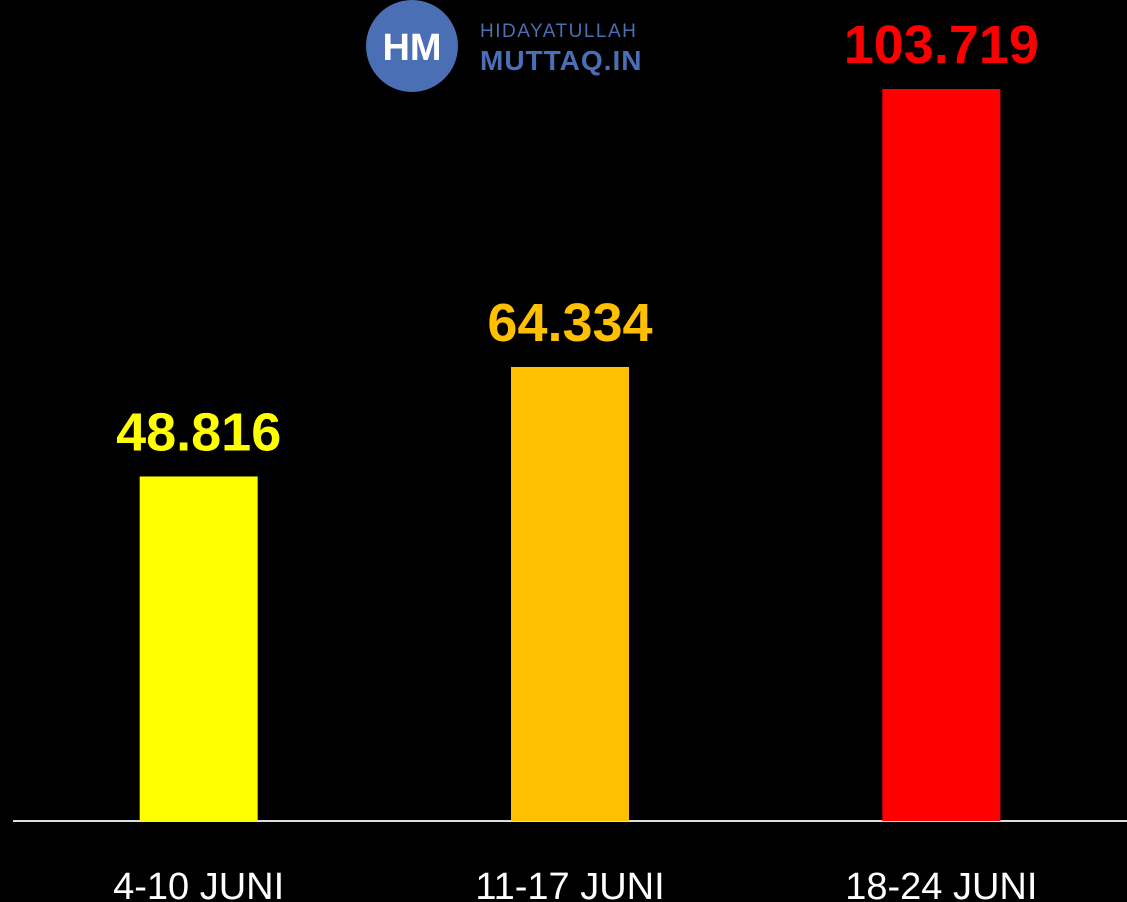 The image size is (1127, 902). I want to click on value-label: 64.334, so click(569, 323).